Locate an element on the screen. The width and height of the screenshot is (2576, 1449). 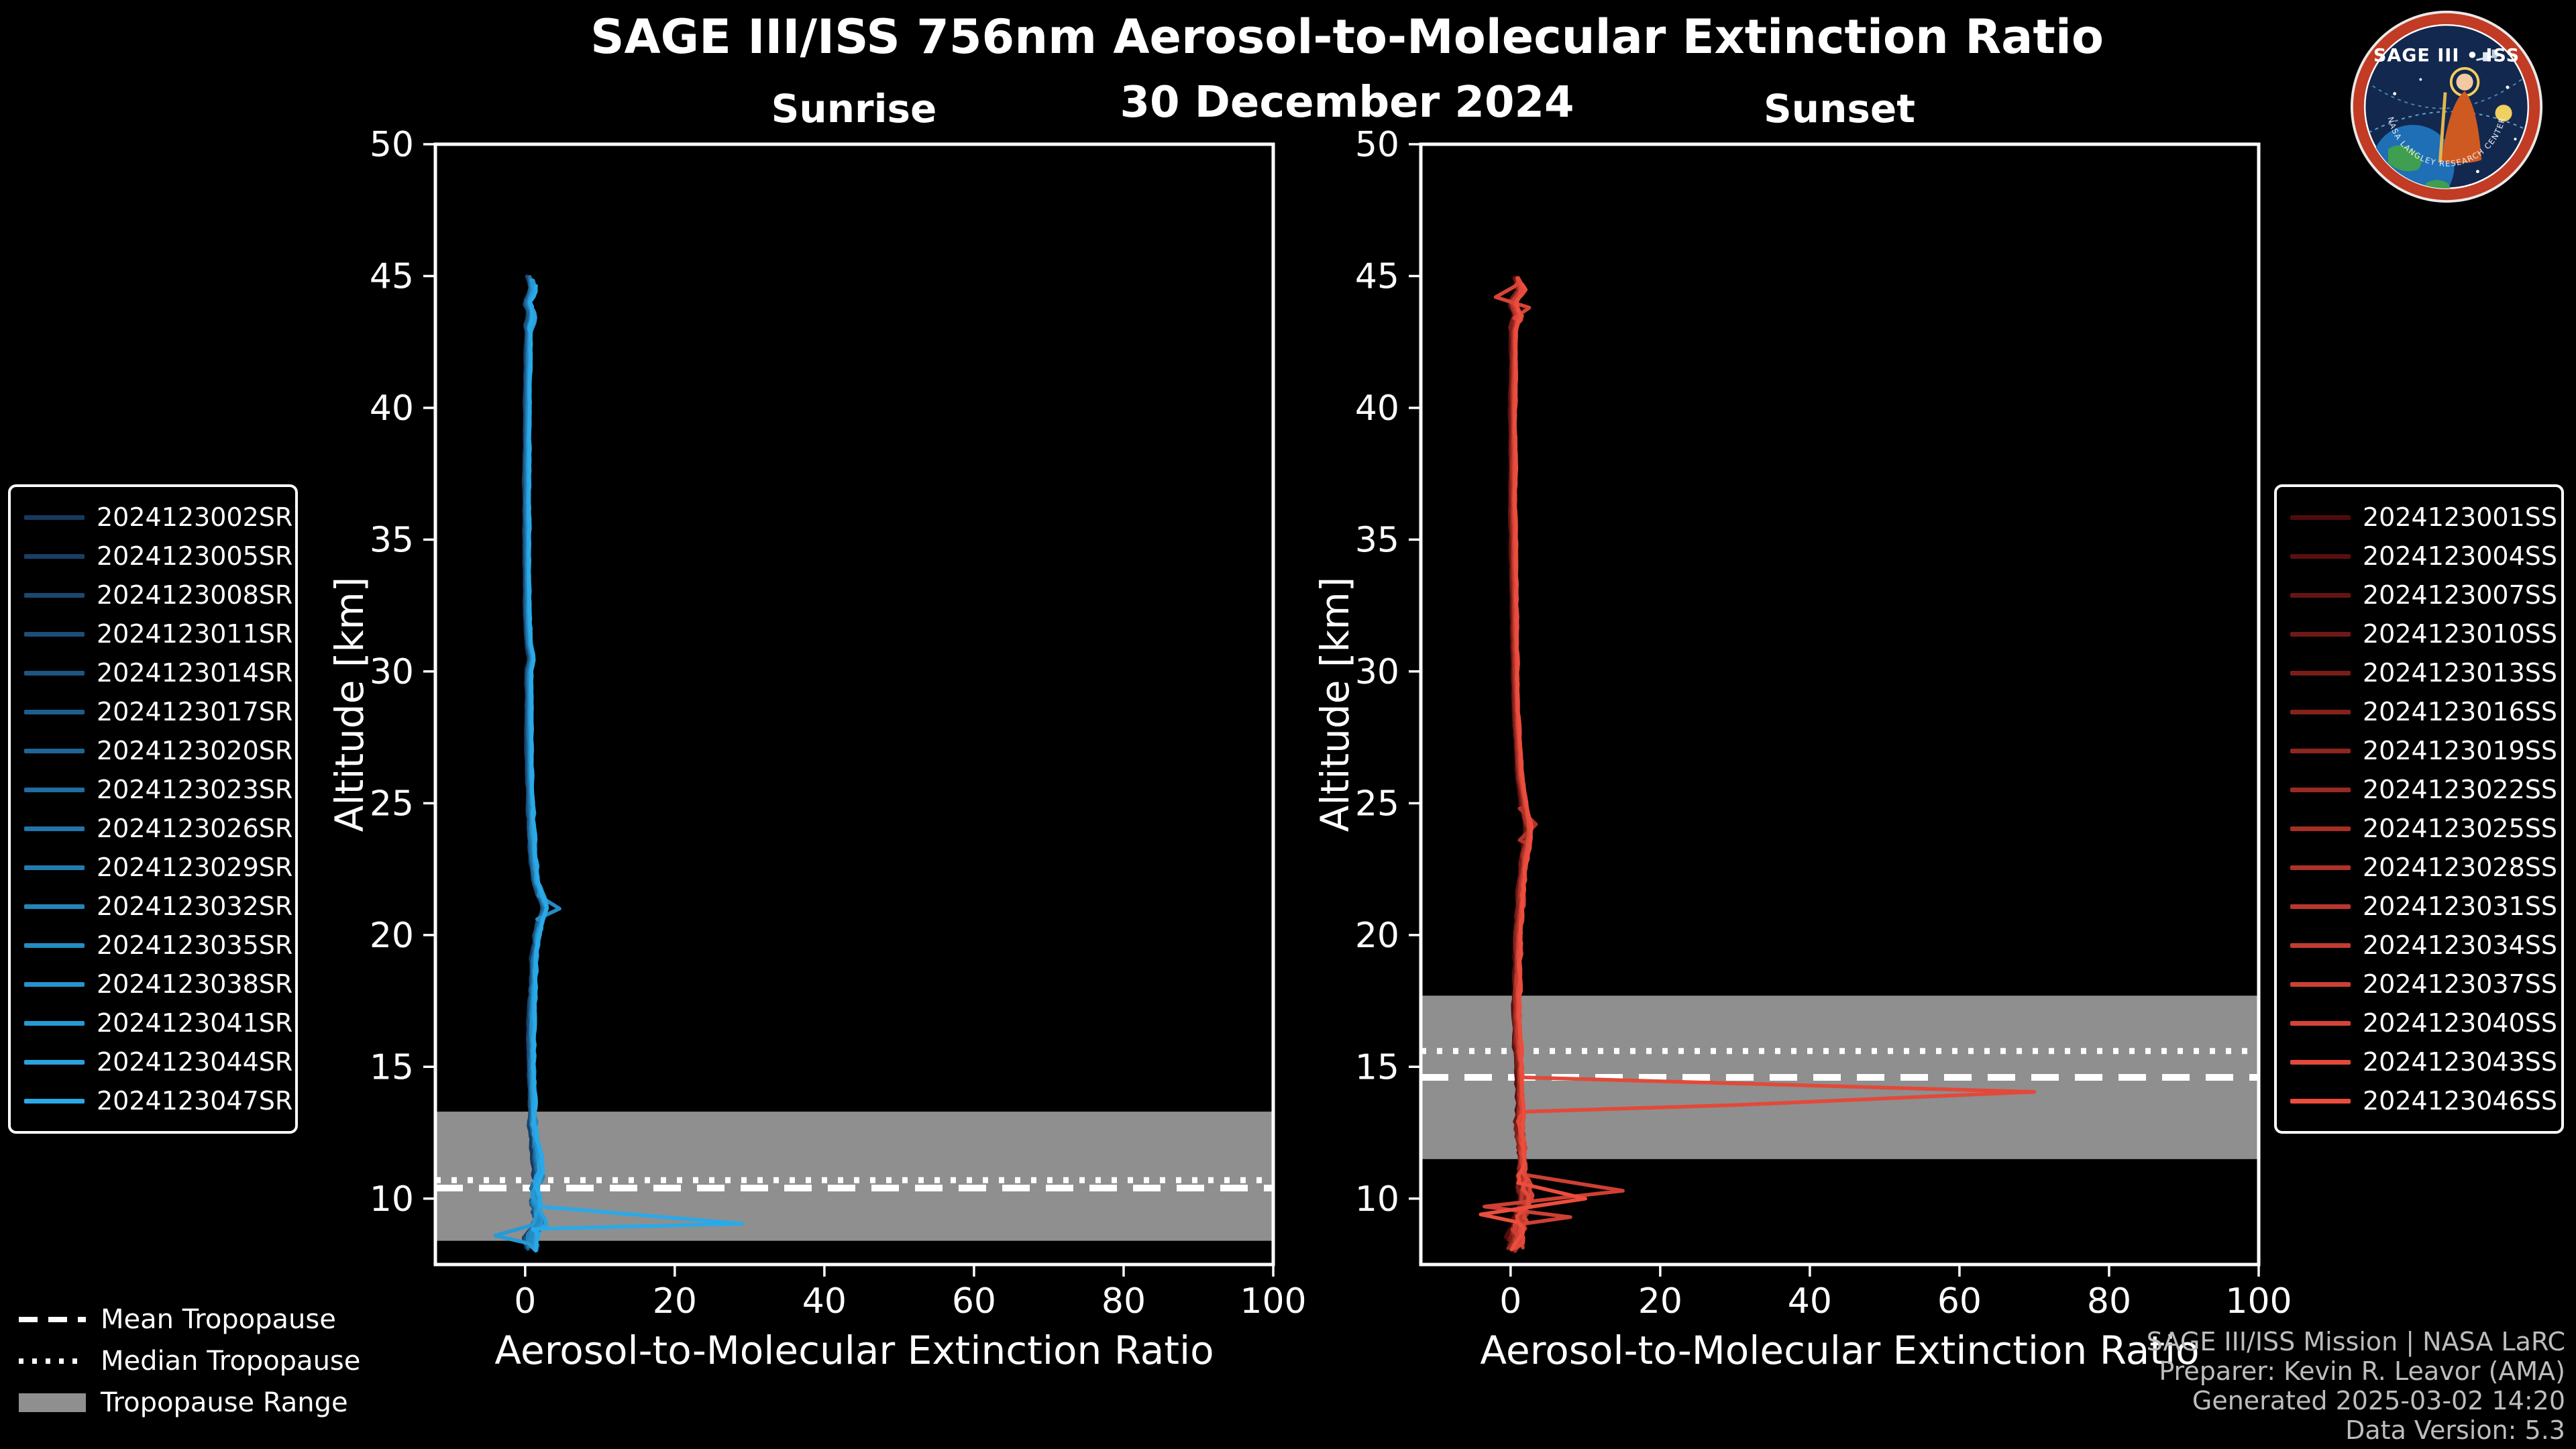
legend-item: 2024123038SR is located at coordinates (158, 984).